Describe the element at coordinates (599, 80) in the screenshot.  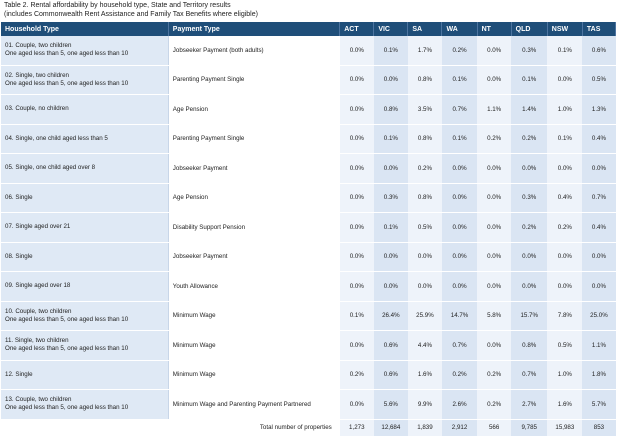
I see `value-cell: 0.5%` at that location.